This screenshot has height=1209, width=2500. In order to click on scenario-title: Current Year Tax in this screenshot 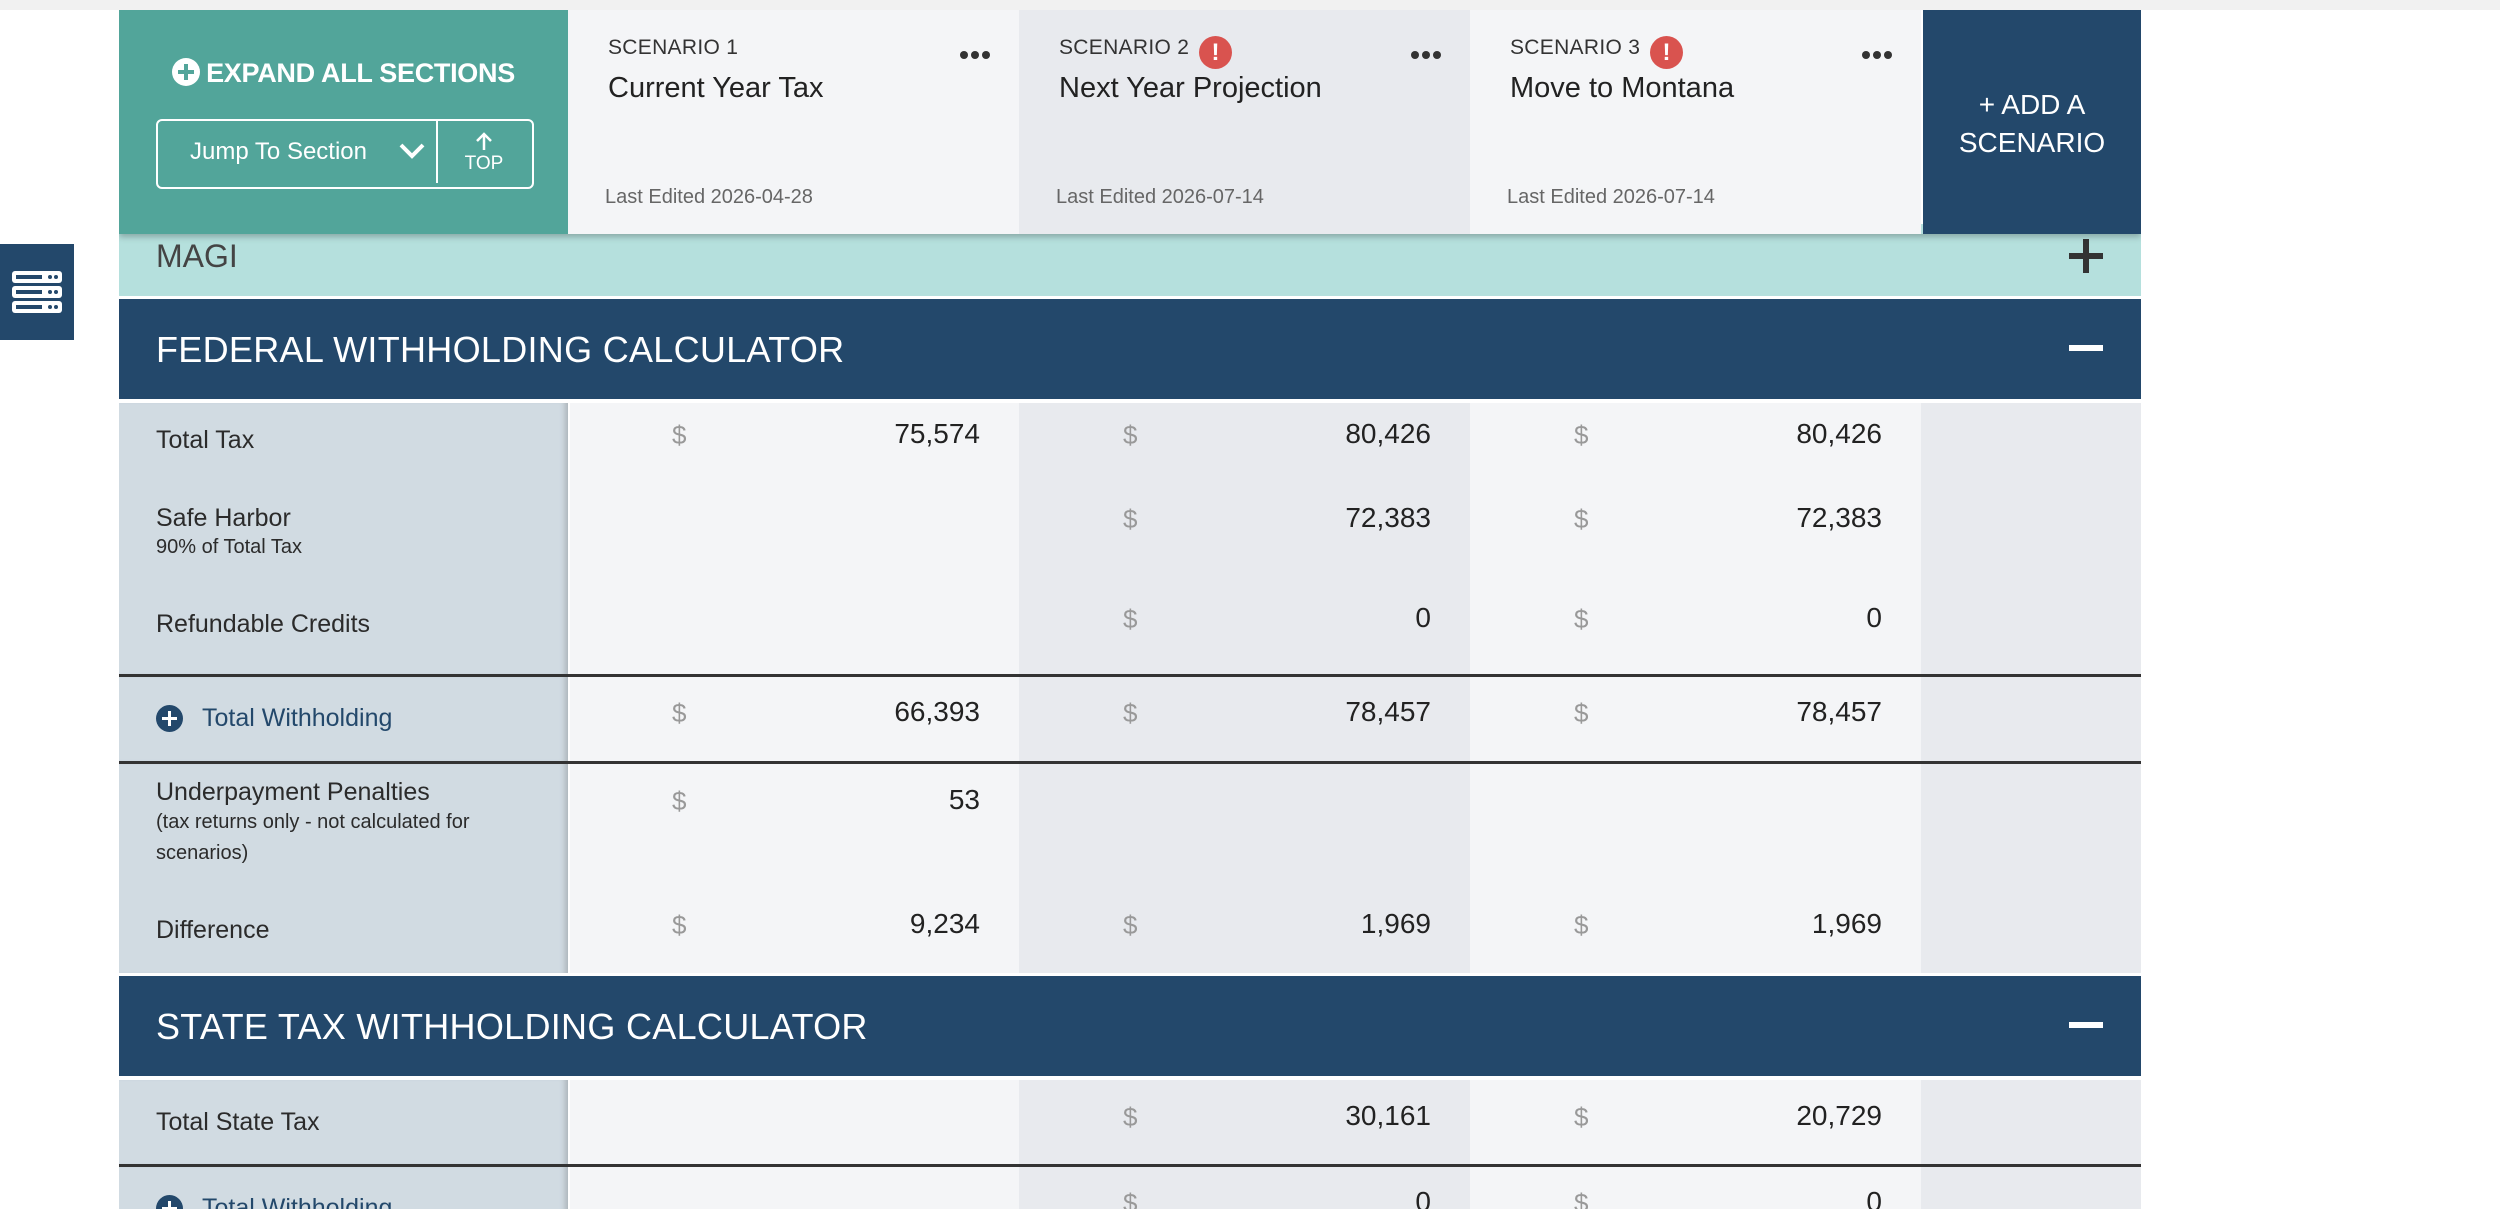, I will do `click(716, 88)`.